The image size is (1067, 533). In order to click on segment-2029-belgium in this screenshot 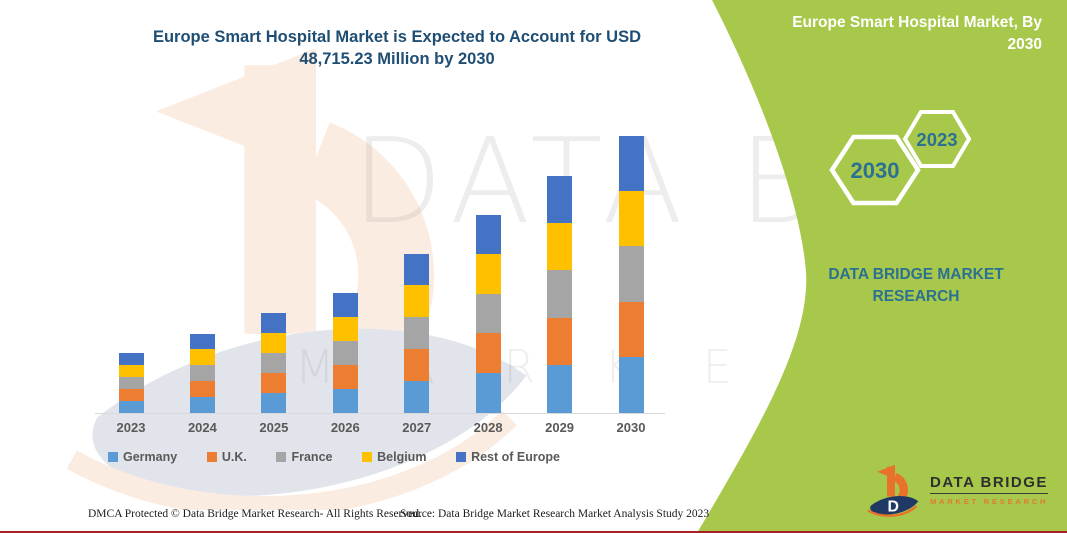, I will do `click(560, 246)`.